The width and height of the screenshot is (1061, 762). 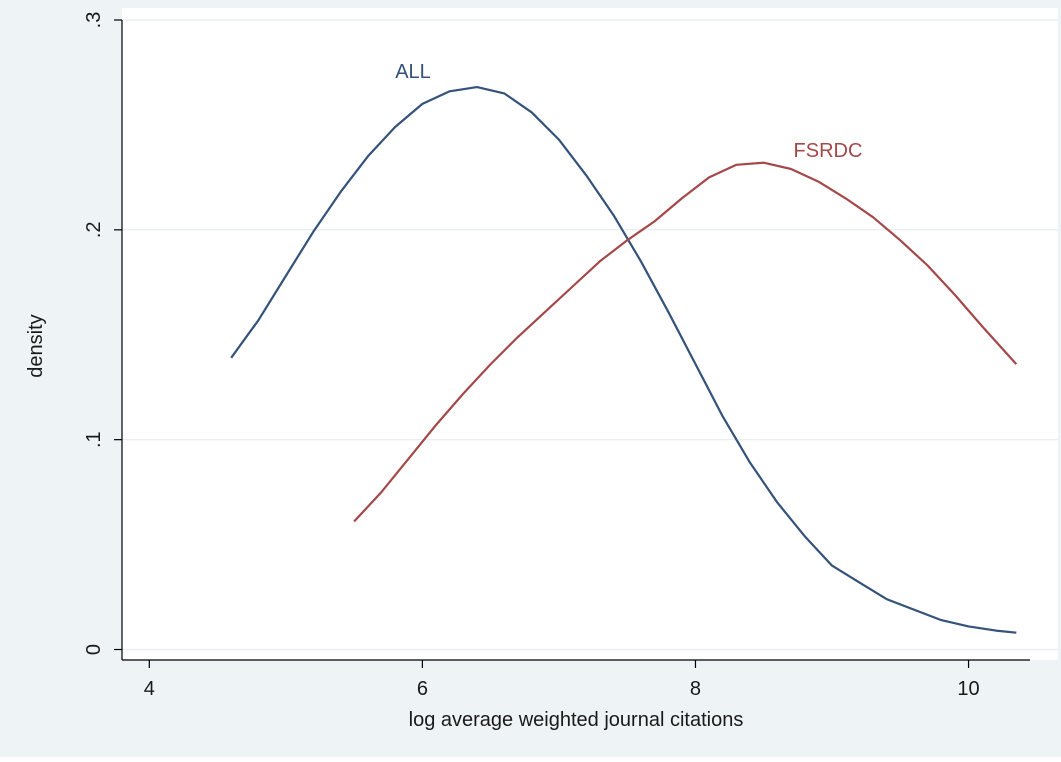 What do you see at coordinates (149, 689) in the screenshot?
I see `x-tick-label-0: 4` at bounding box center [149, 689].